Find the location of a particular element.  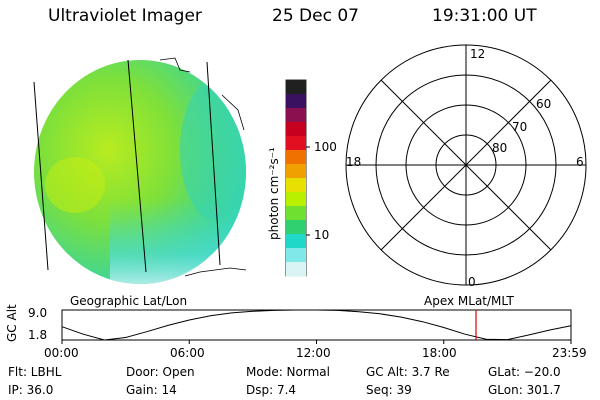

date-label: 25 Dec 07 is located at coordinates (315, 16).